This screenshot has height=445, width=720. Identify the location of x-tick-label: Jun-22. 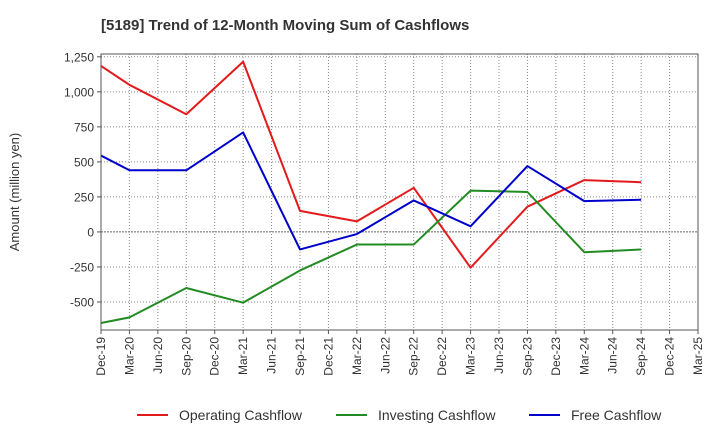
(385, 355).